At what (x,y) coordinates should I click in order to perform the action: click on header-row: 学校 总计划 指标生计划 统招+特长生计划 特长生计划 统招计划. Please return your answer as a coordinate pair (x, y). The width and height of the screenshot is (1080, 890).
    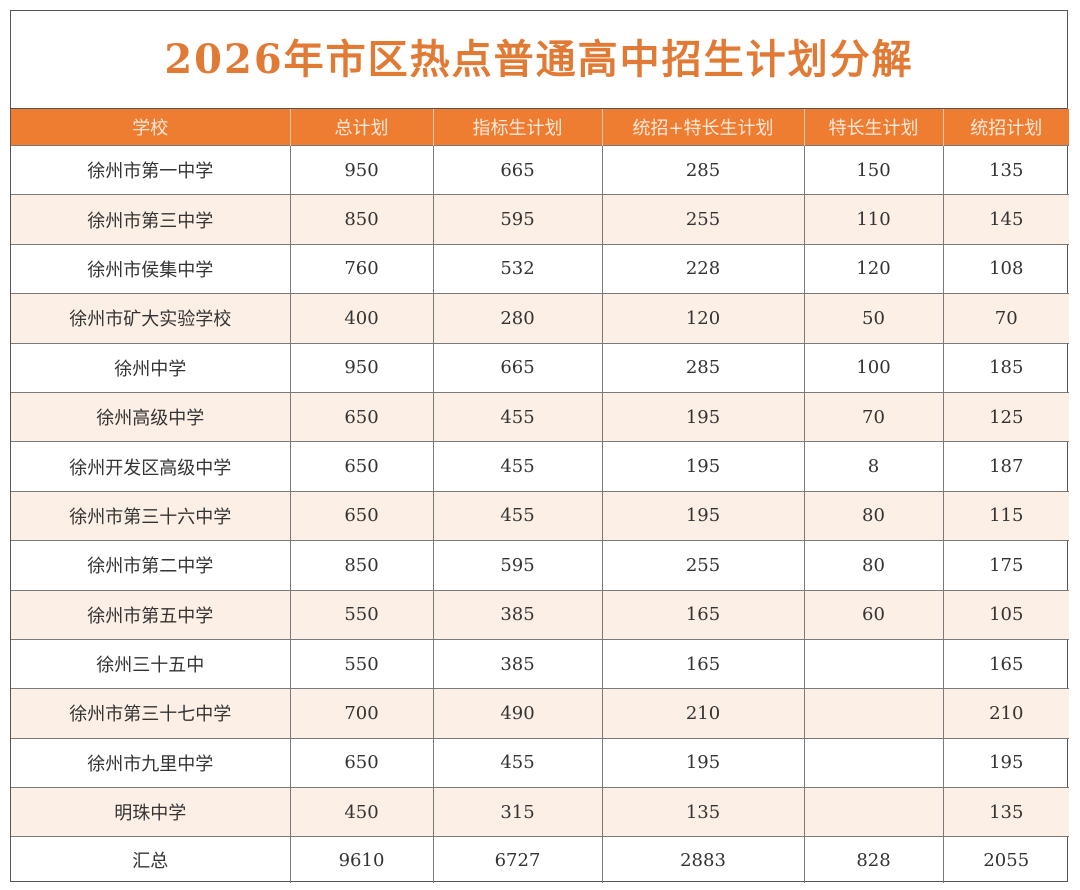
    Looking at the image, I should click on (540, 127).